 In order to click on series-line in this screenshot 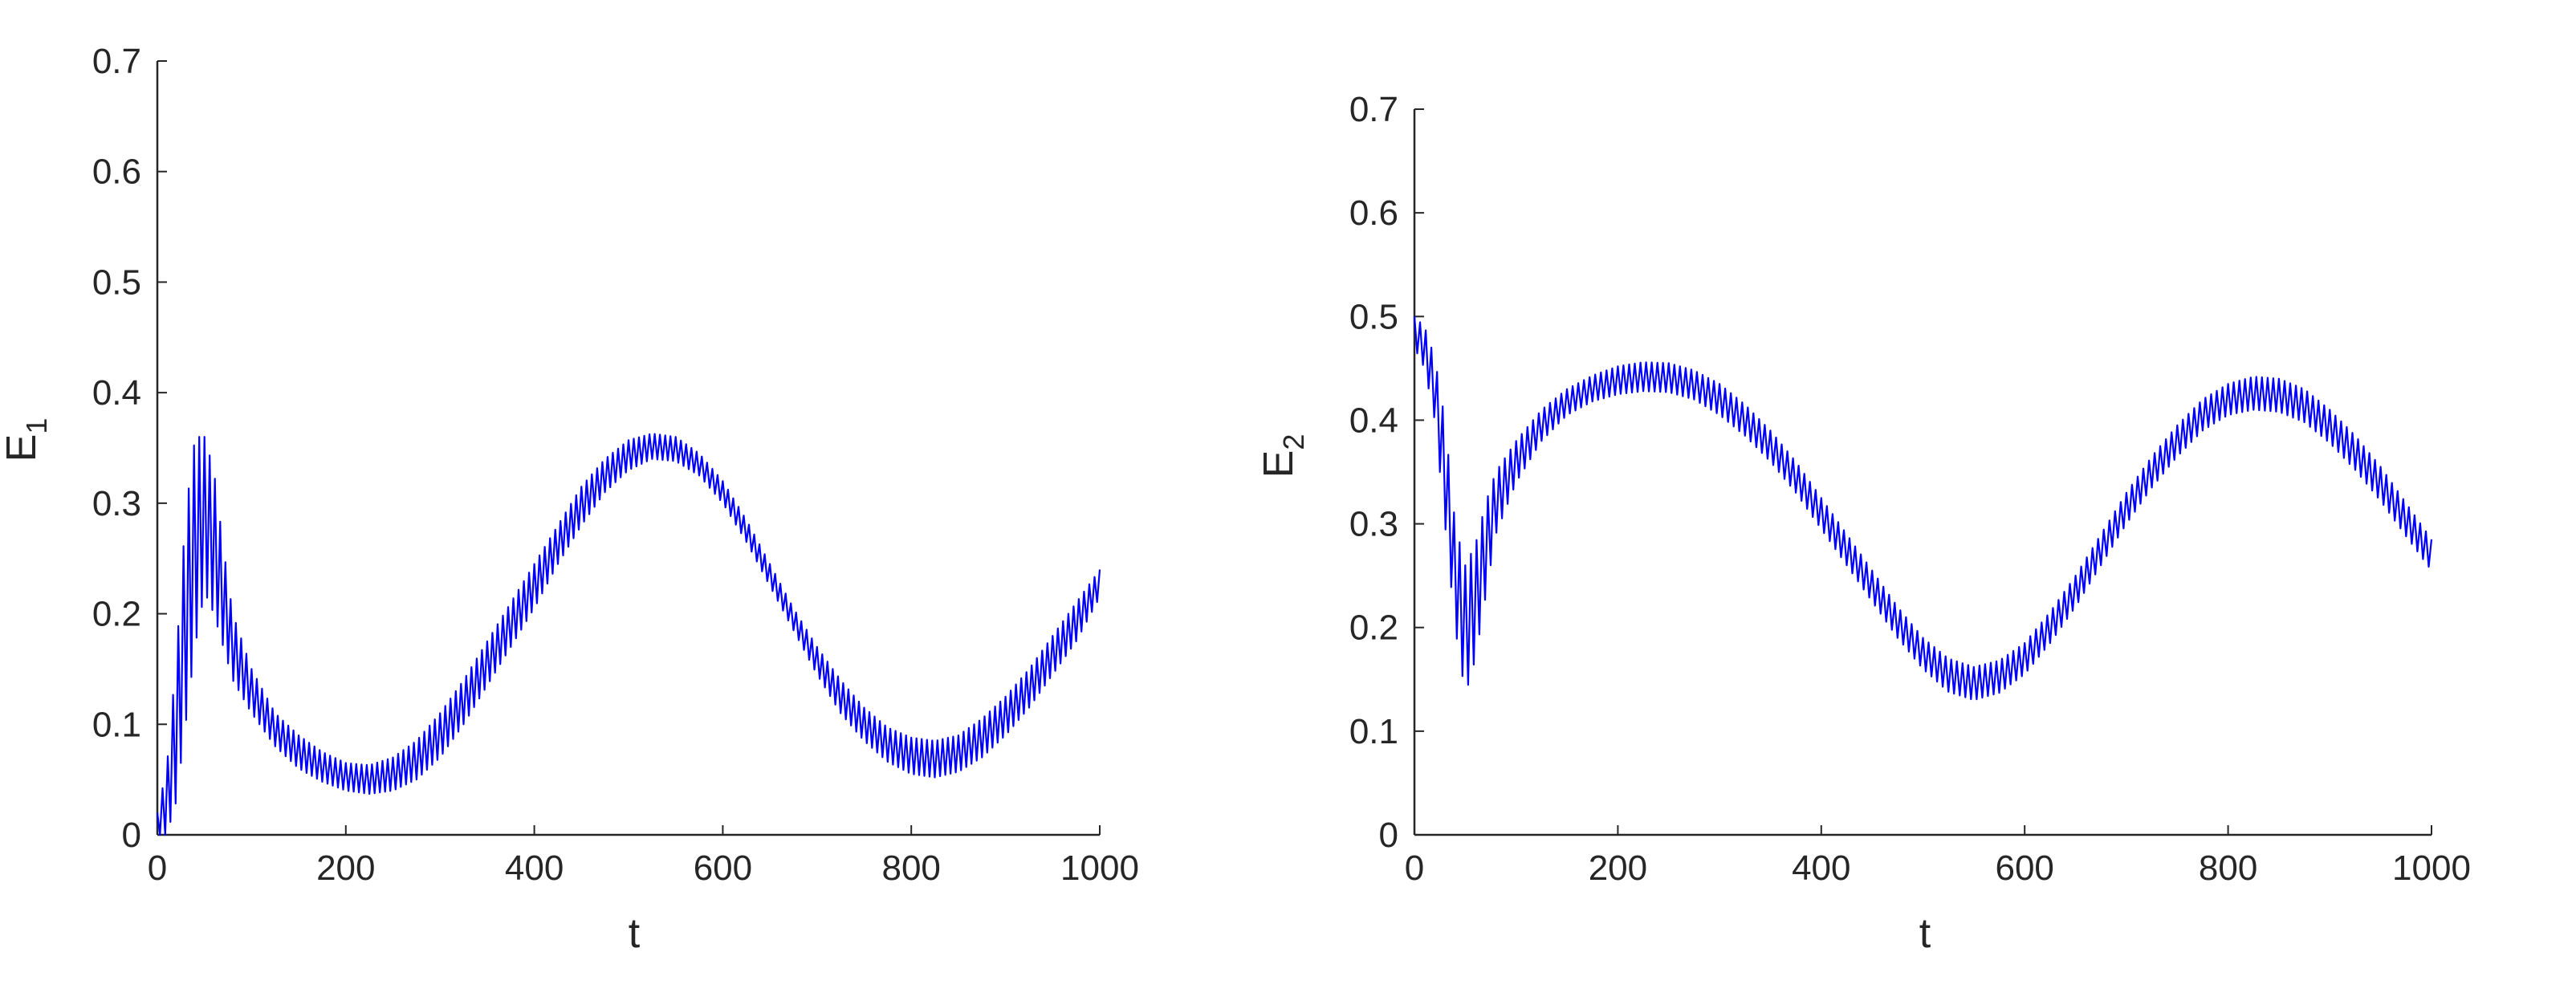, I will do `click(629, 634)`.